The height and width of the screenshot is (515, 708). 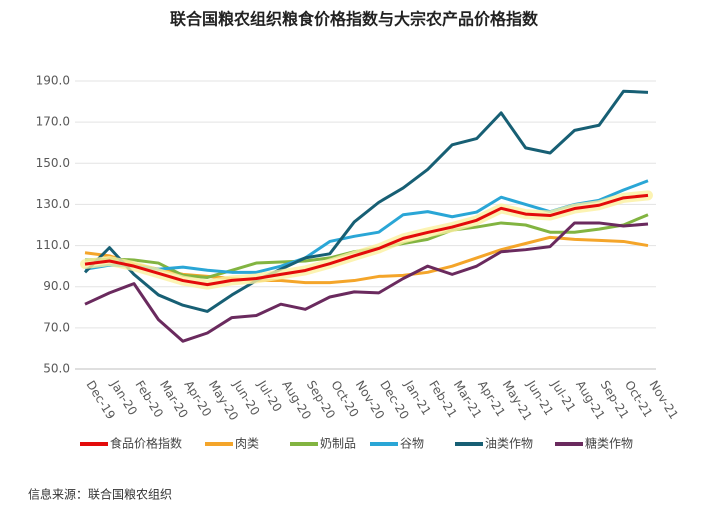 What do you see at coordinates (354, 19) in the screenshot?
I see `chart-title: 联合国粮农组织粮食价格指数与大宗农产品价格指数` at bounding box center [354, 19].